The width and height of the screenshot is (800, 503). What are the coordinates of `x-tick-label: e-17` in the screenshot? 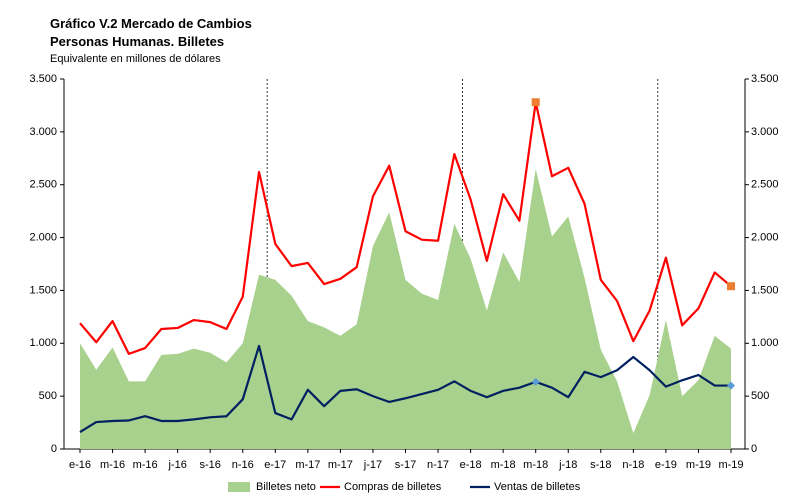 It's located at (275, 465).